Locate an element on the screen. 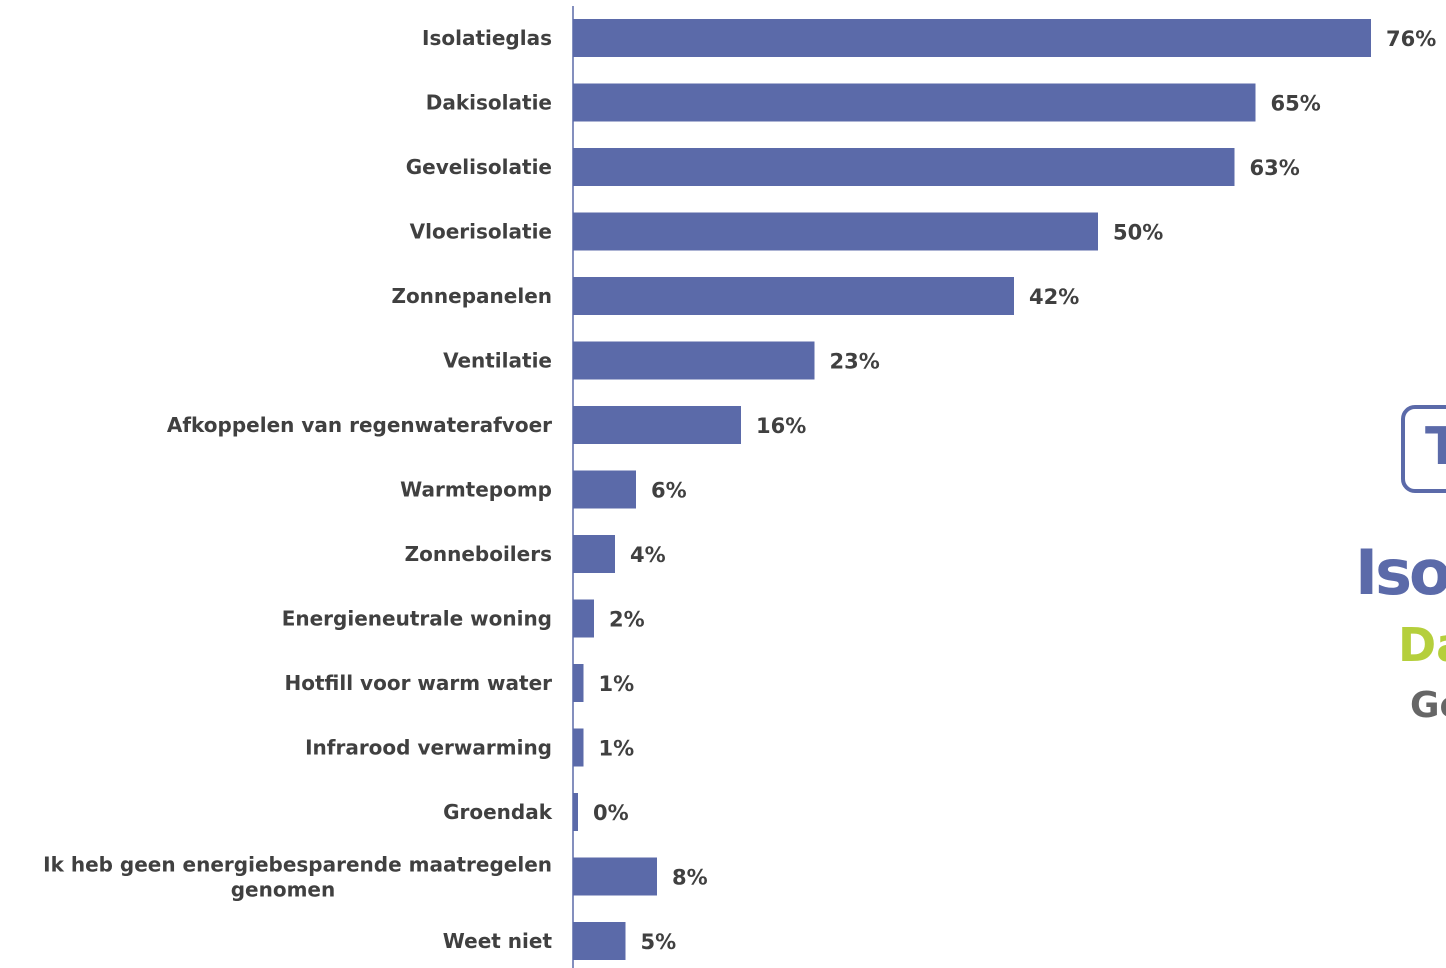  value-label: 50% is located at coordinates (1138, 233).